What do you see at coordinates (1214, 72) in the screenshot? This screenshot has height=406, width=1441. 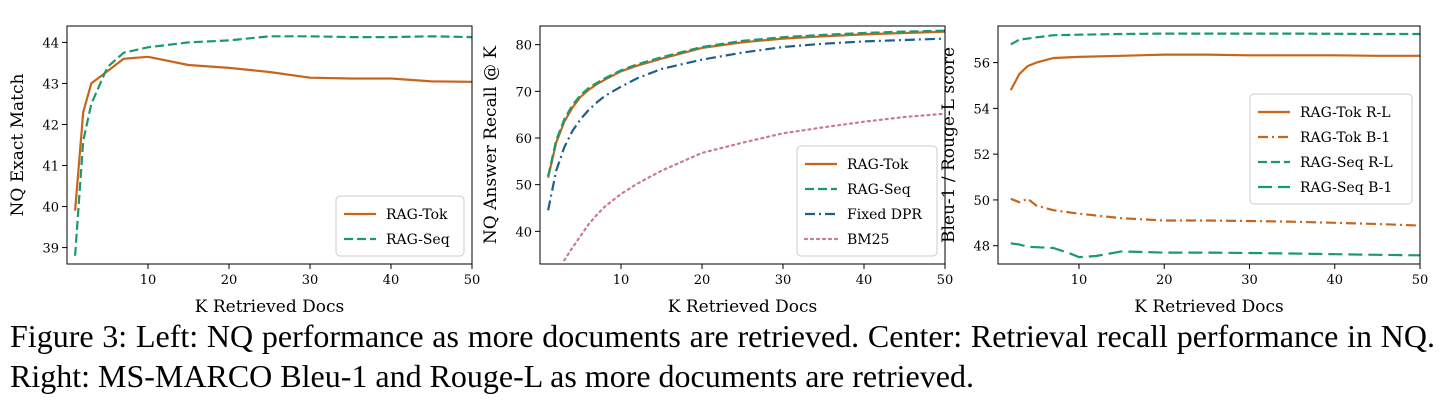 I see `series-line-rag-tok-r-l` at bounding box center [1214, 72].